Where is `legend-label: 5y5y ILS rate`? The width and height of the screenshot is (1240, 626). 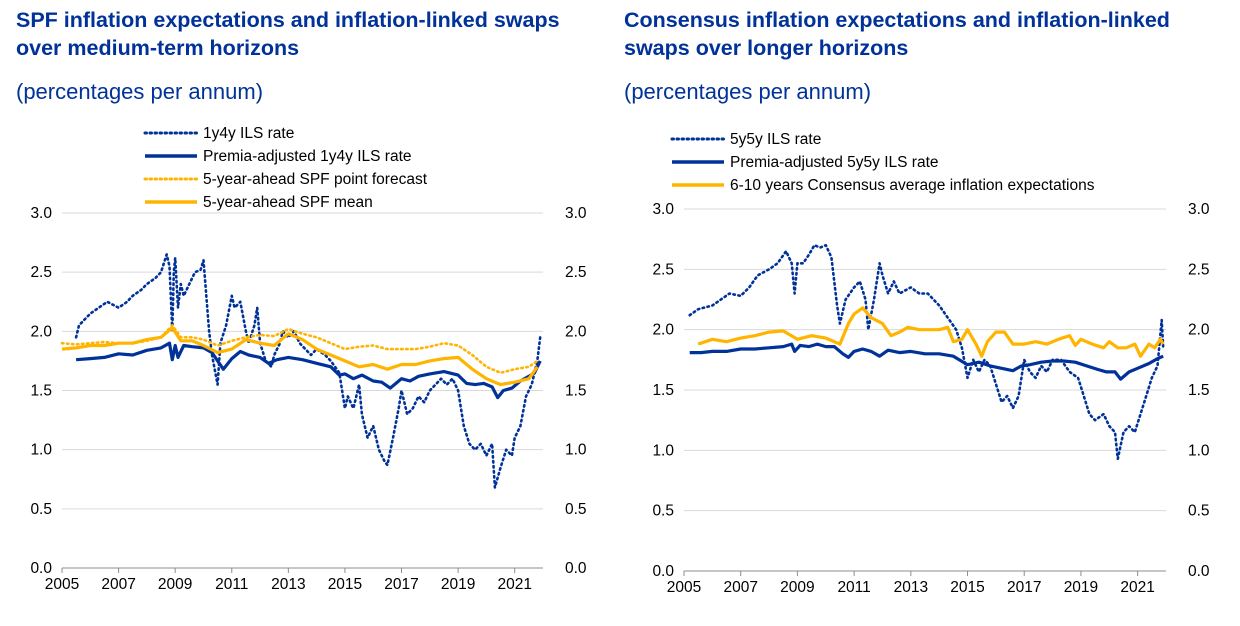
legend-label: 5y5y ILS rate is located at coordinates (775, 139).